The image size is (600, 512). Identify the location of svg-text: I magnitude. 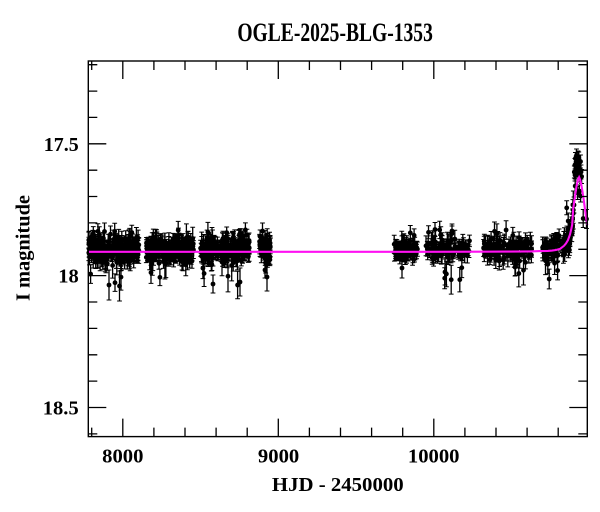
(24, 248).